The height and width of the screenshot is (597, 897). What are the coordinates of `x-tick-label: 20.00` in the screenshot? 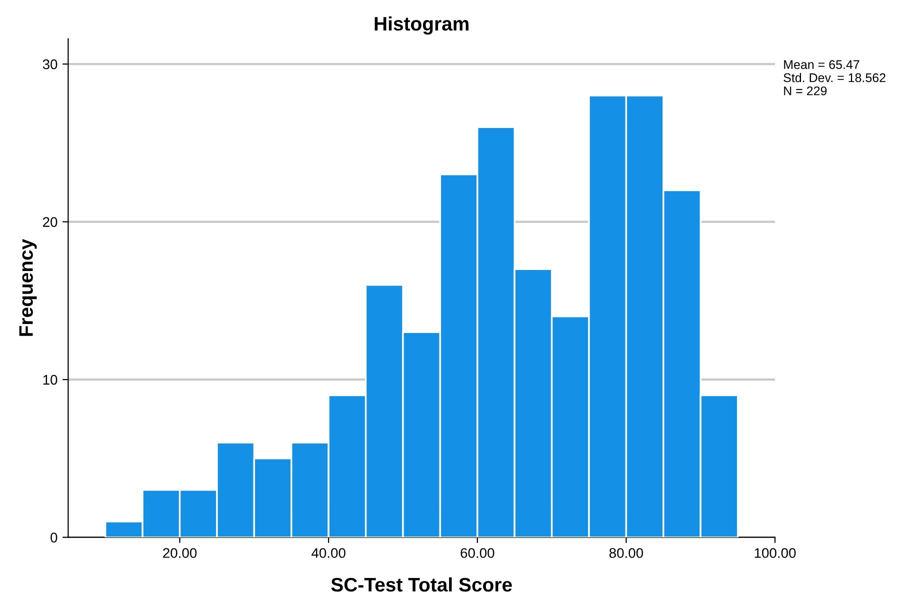 It's located at (180, 553).